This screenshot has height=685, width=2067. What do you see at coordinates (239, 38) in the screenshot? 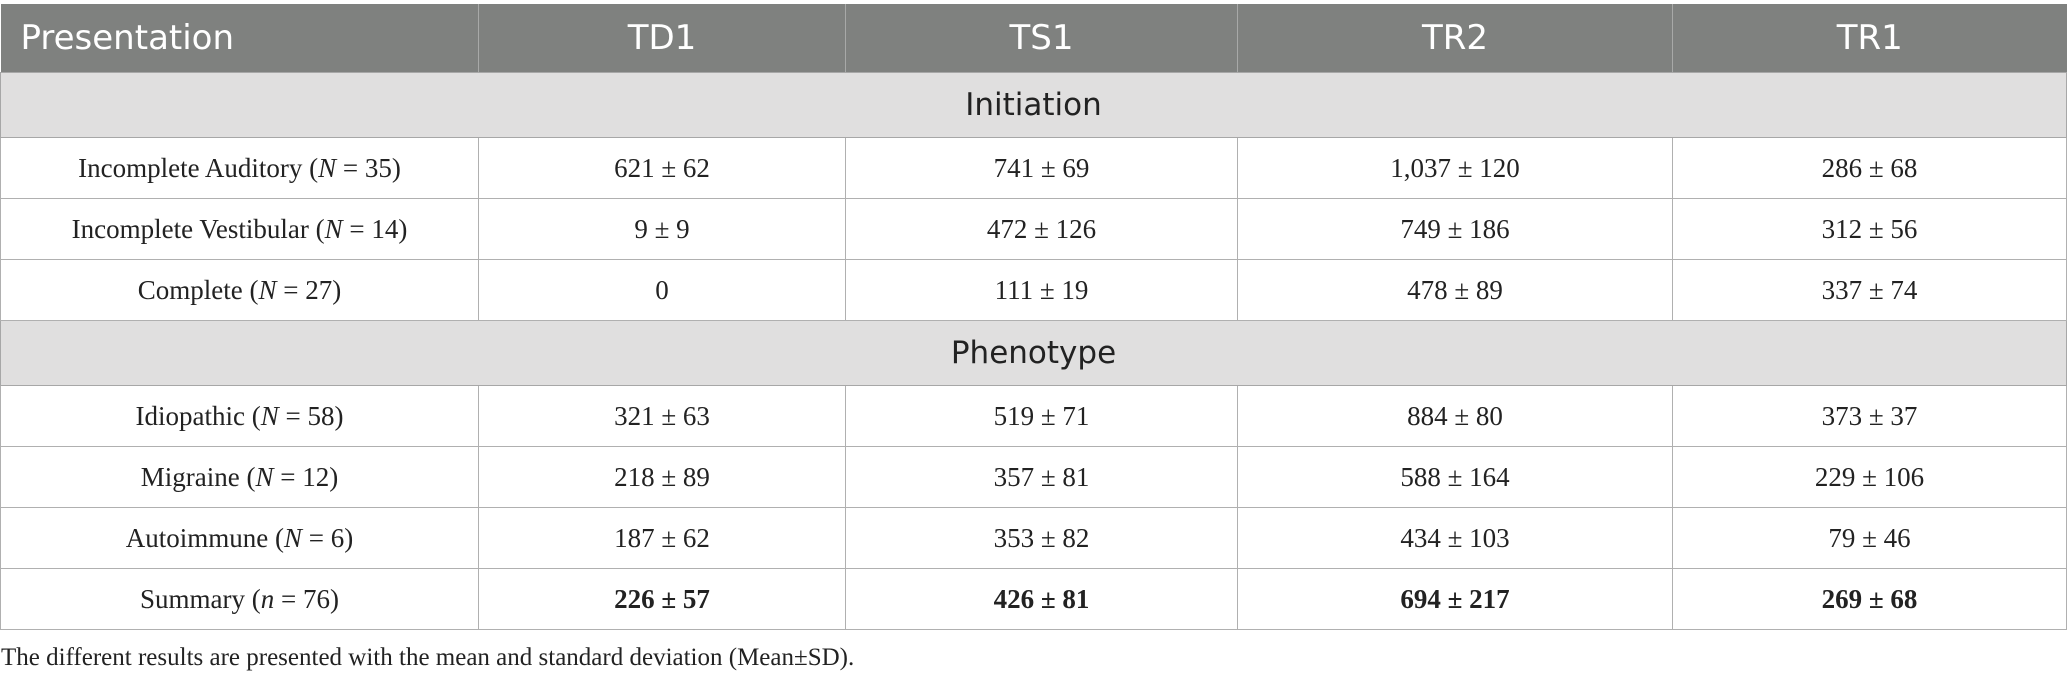
I see `header-presentation: Presentation` at bounding box center [239, 38].